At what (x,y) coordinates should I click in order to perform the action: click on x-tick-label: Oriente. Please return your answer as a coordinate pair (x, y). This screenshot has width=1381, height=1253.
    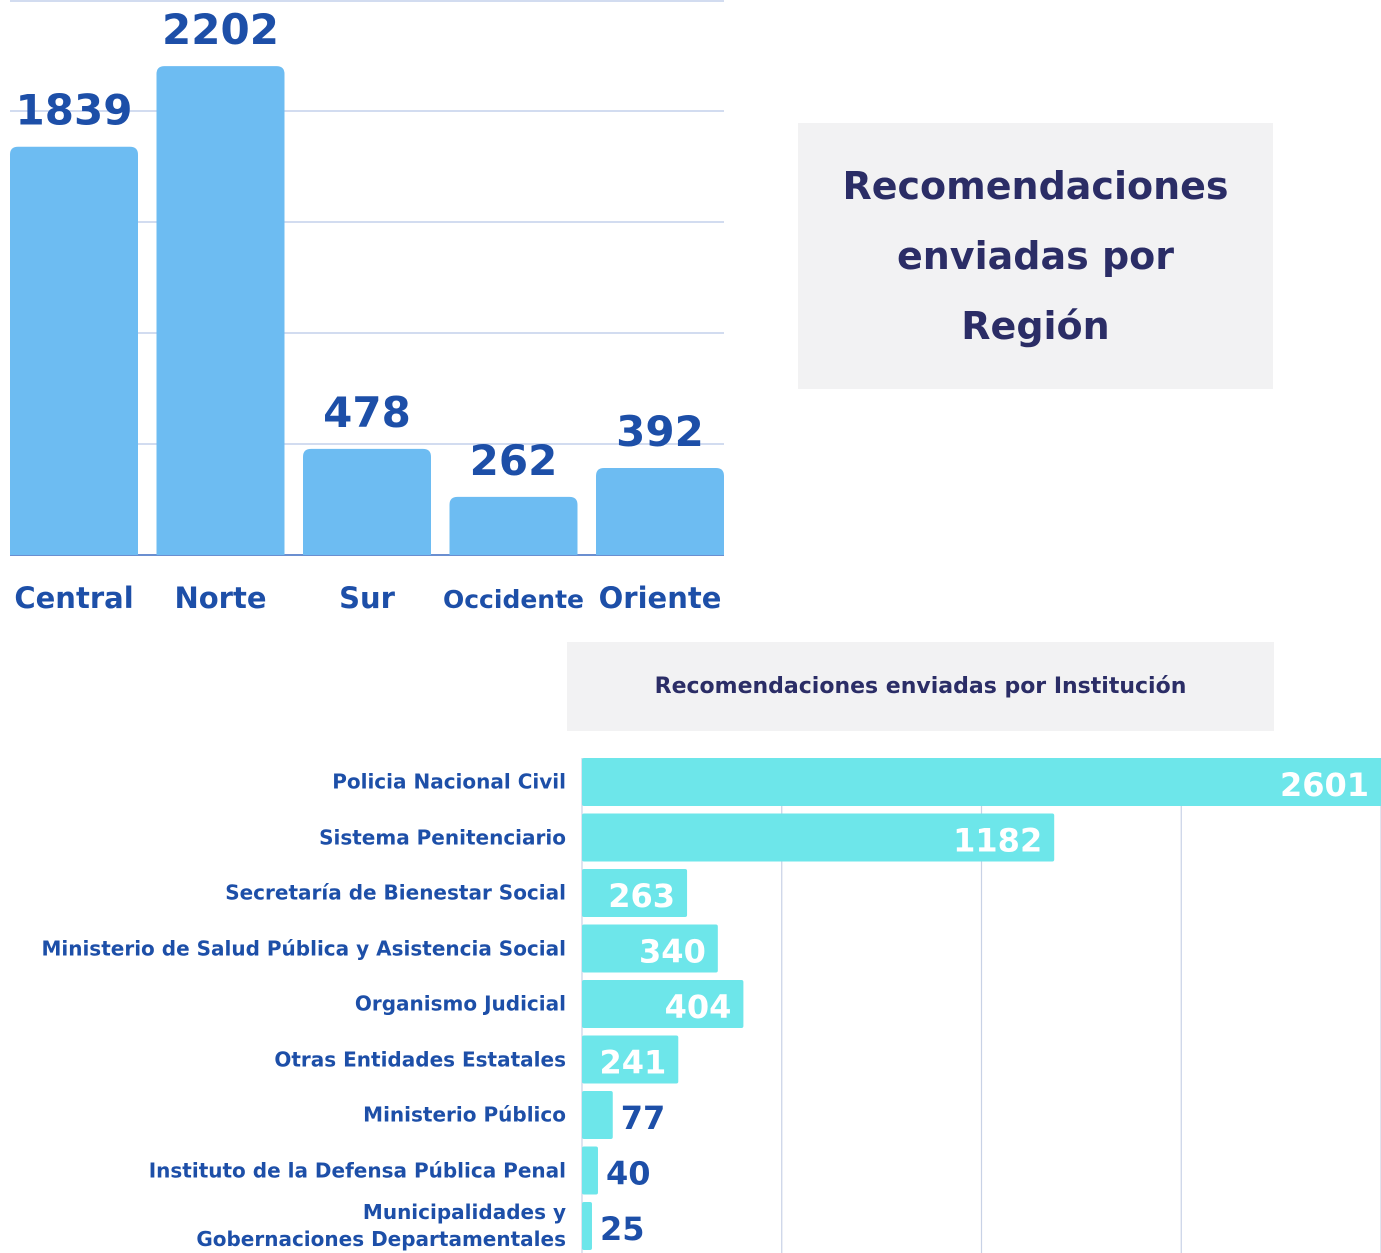
    Looking at the image, I should click on (660, 598).